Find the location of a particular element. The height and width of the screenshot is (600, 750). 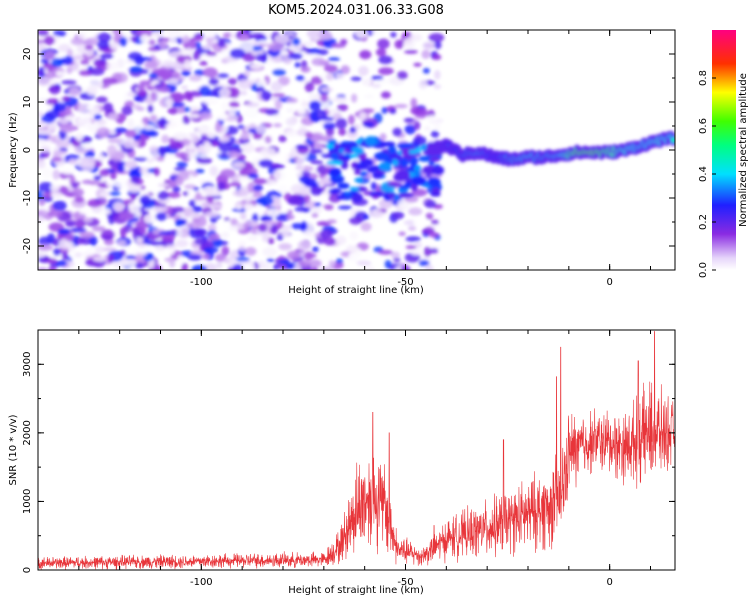

y-tick-label: 1000 is located at coordinates (27, 501).